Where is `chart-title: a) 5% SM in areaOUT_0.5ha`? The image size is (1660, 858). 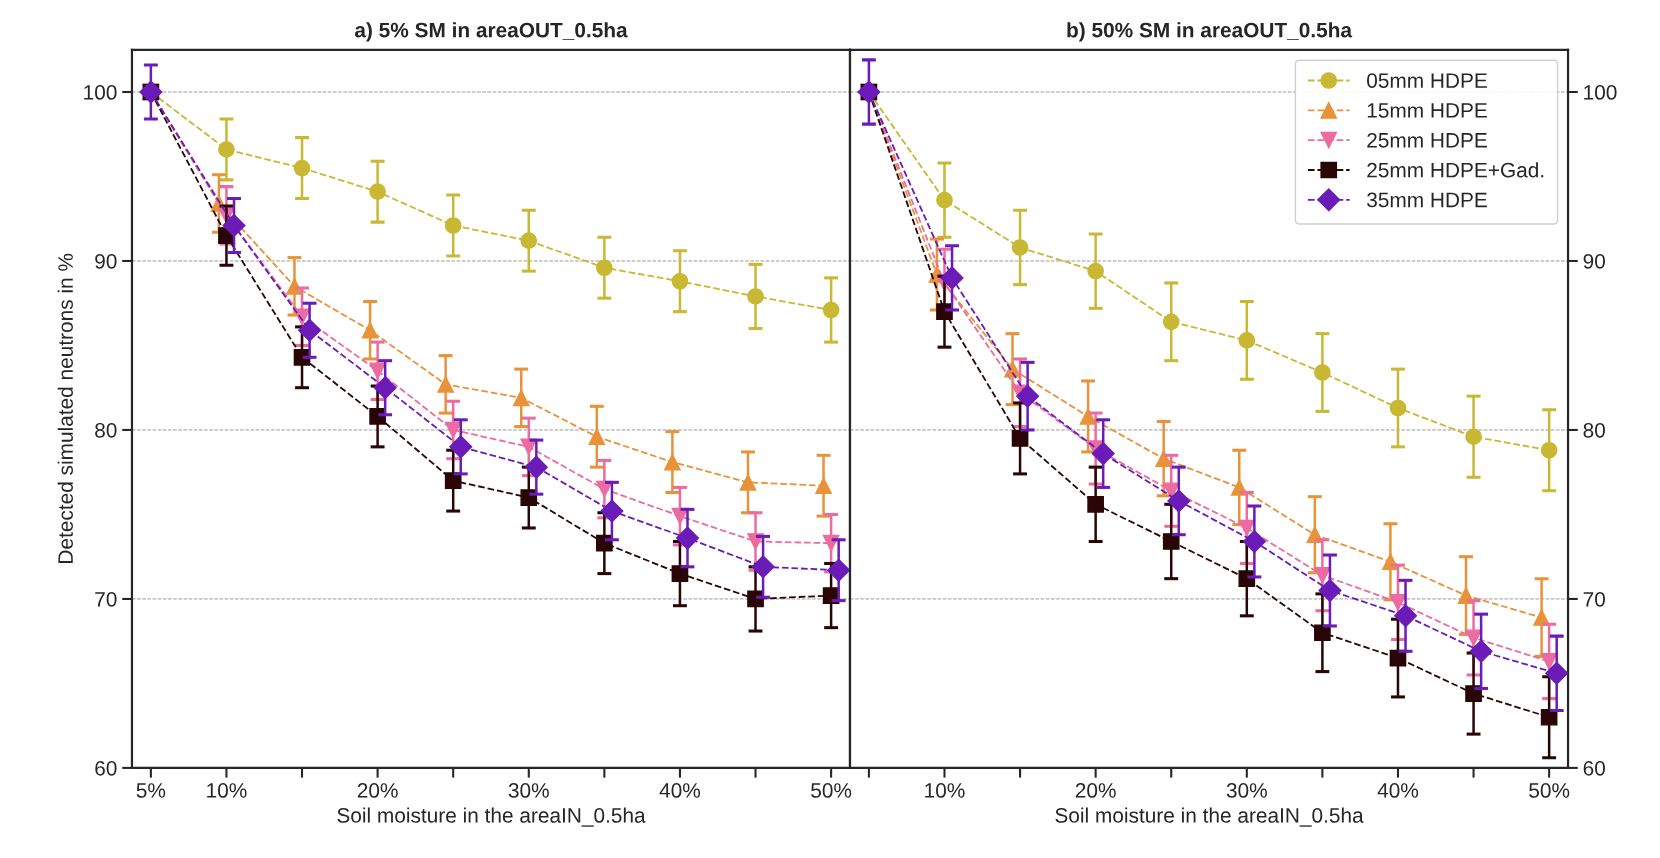
chart-title: a) 5% SM in areaOUT_0.5ha is located at coordinates (491, 32).